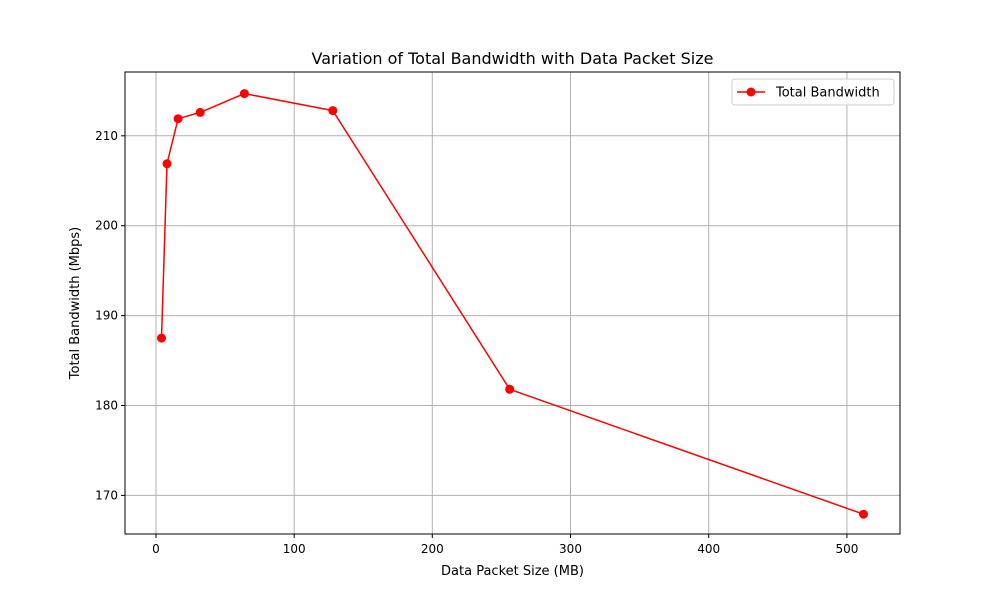 This screenshot has width=1000, height=600. I want to click on x-tick-label: 500, so click(846, 549).